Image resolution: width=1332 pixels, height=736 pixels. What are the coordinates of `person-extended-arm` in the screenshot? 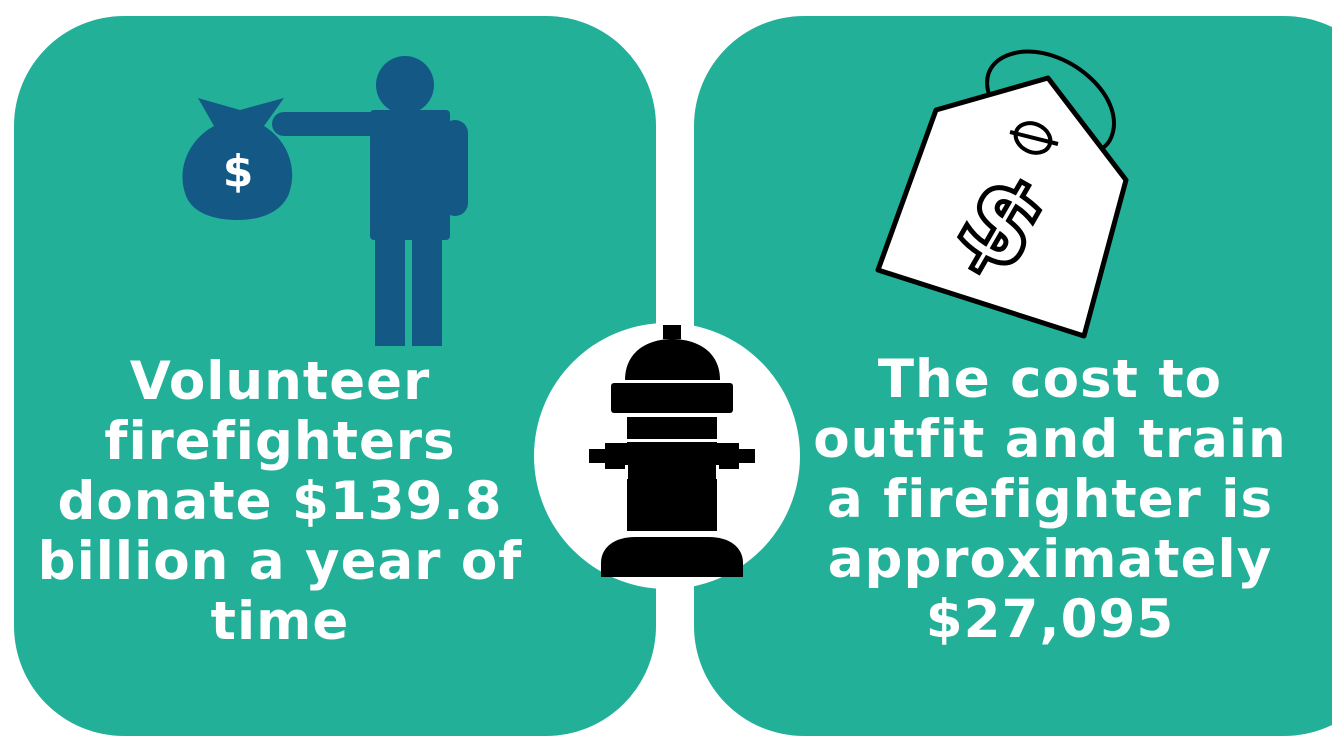 It's located at (332, 124).